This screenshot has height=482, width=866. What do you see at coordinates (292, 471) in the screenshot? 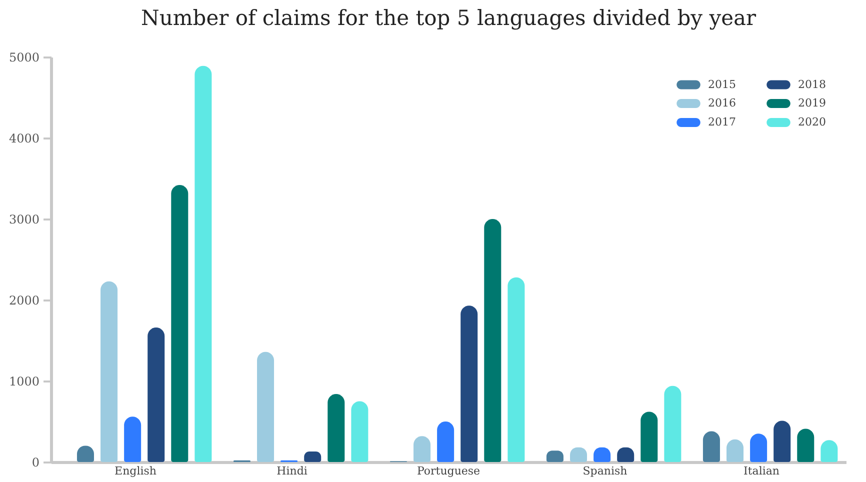
I see `x-tick-label: Hindi` at bounding box center [292, 471].